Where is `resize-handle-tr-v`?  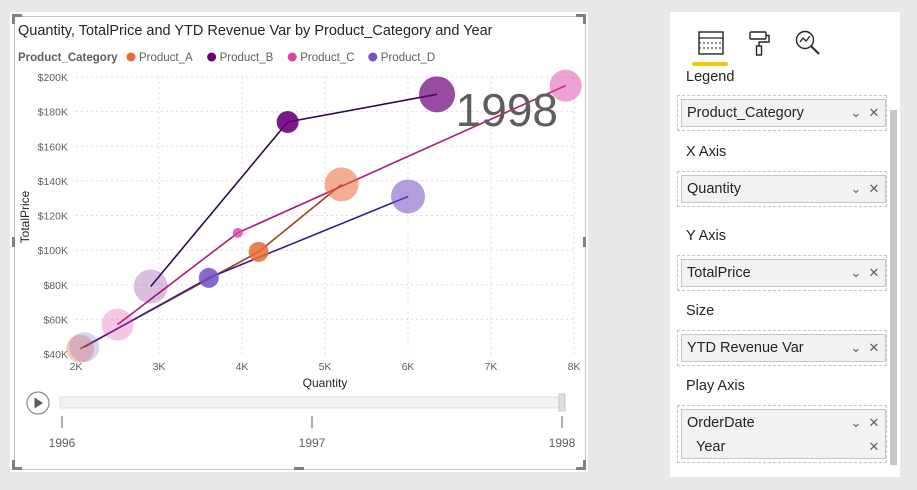 resize-handle-tr-v is located at coordinates (584, 19).